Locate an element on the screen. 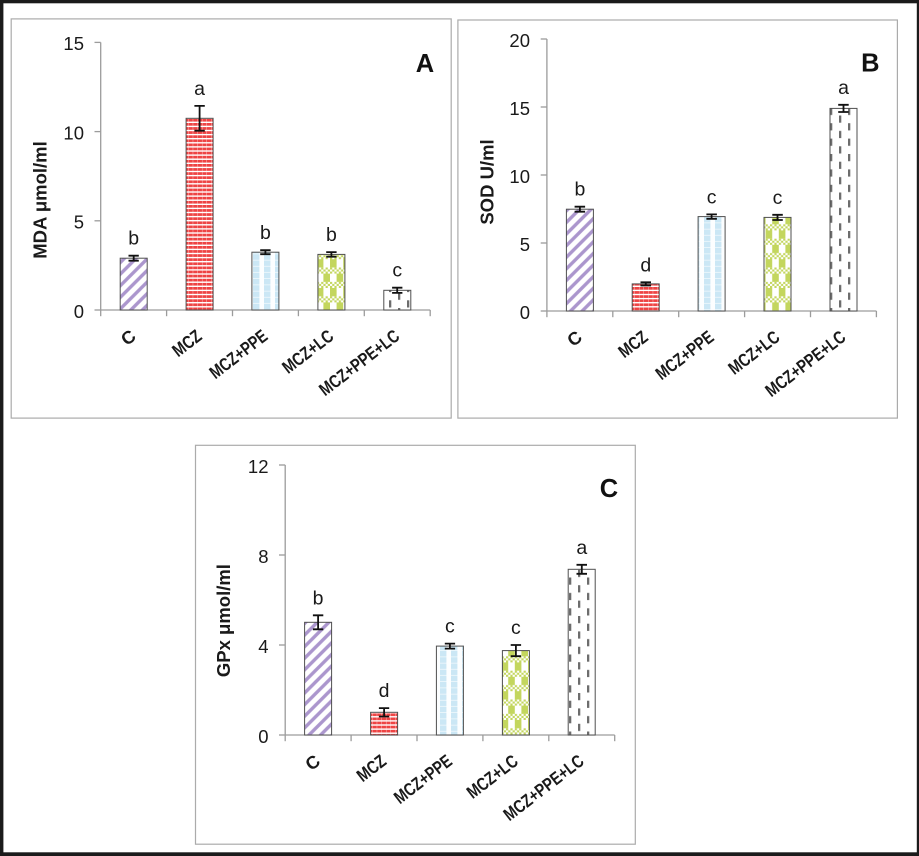  svg-text: A is located at coordinates (425, 64).